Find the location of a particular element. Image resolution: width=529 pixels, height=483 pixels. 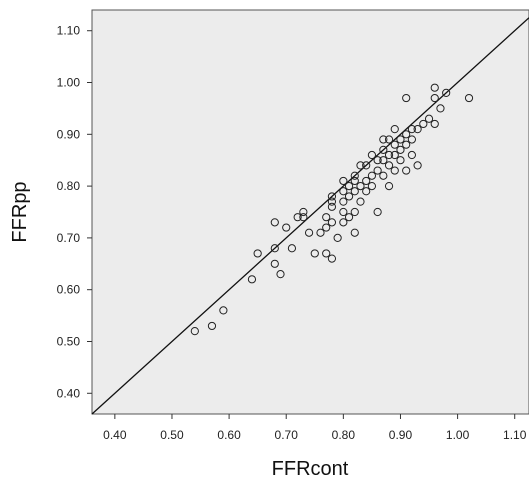

y-tick-label: 0.40 is located at coordinates (69, 393).